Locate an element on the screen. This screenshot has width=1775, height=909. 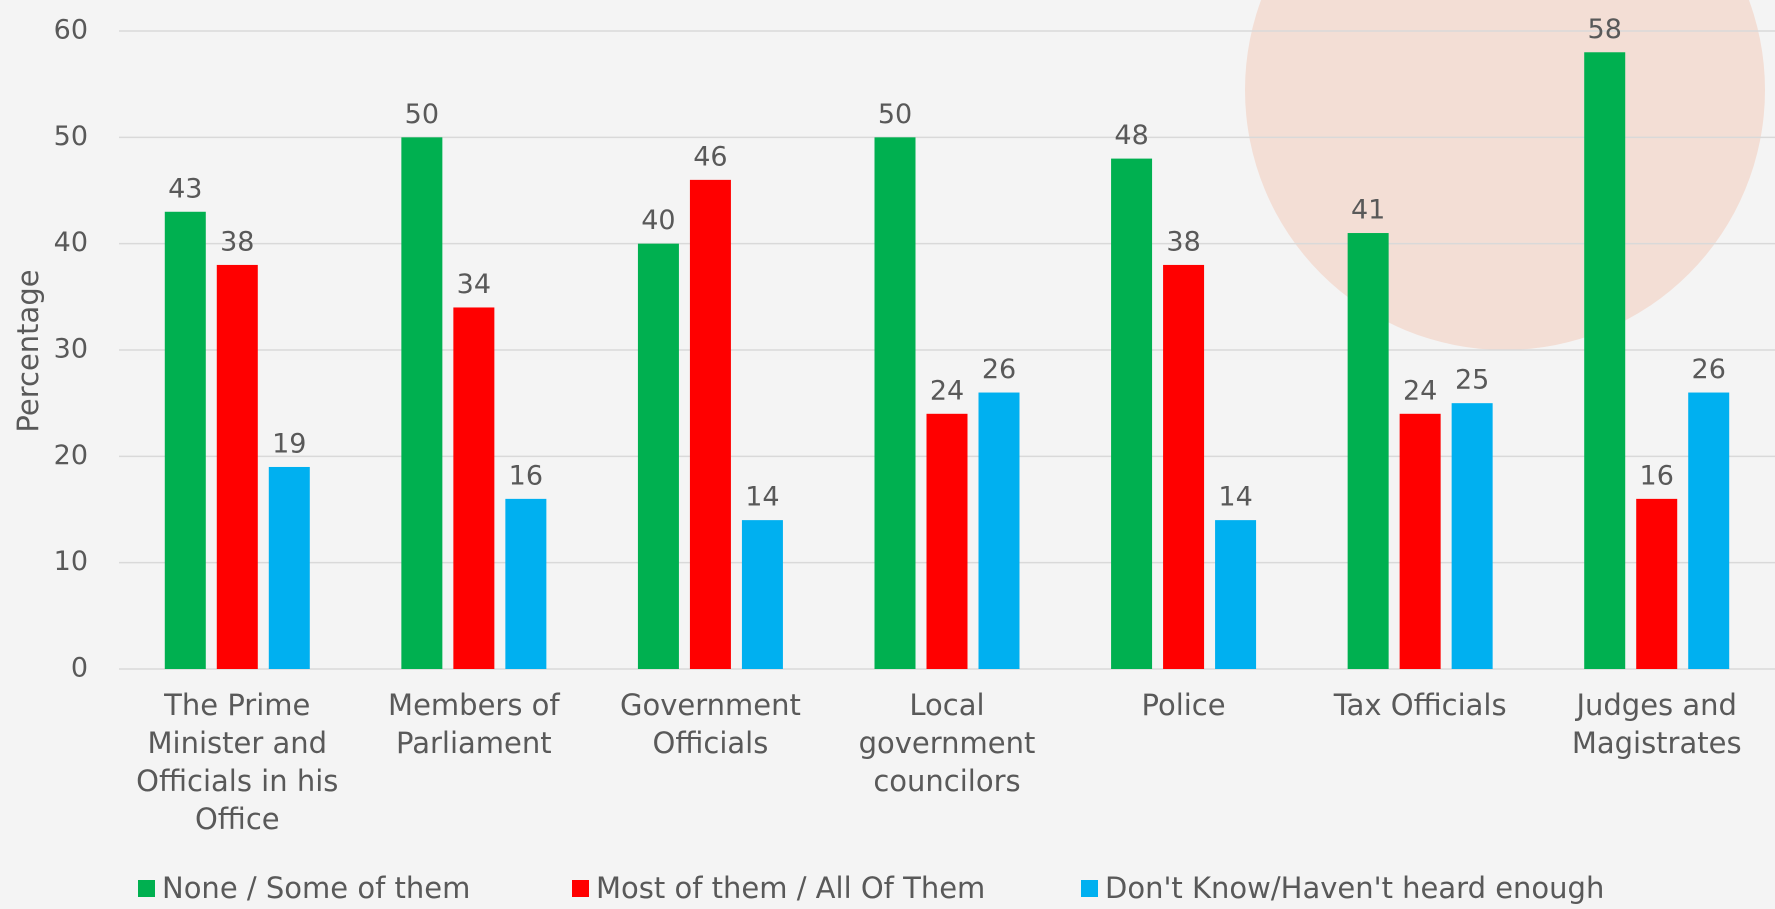
x-tick-label: Government Officials is located at coordinates (710, 724).